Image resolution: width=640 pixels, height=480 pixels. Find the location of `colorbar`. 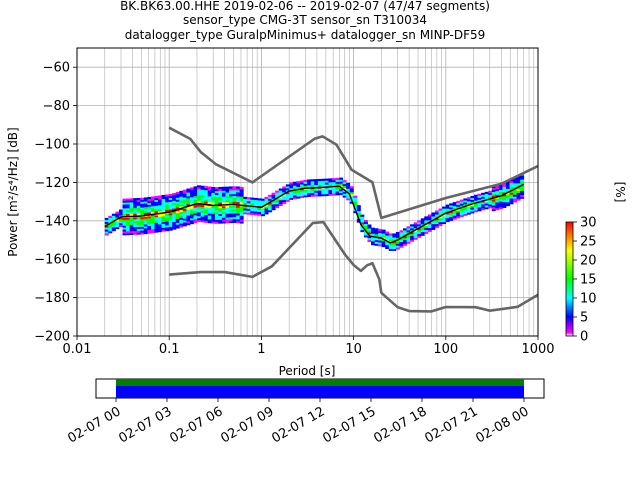

colorbar is located at coordinates (569, 279).